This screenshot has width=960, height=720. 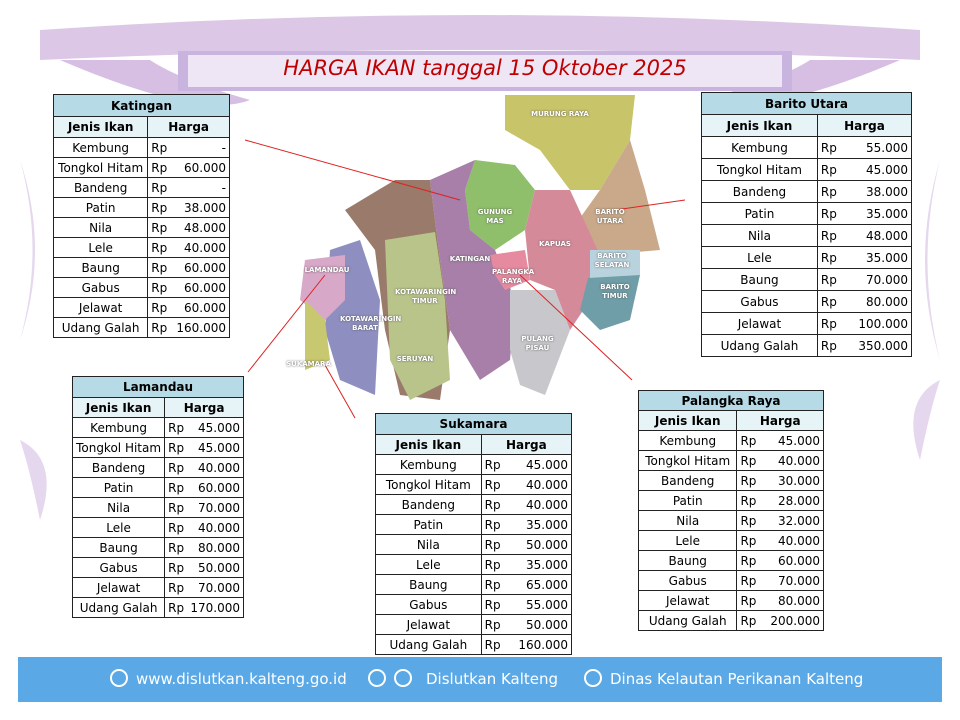 What do you see at coordinates (759, 213) in the screenshot?
I see `fish-name: Patin` at bounding box center [759, 213].